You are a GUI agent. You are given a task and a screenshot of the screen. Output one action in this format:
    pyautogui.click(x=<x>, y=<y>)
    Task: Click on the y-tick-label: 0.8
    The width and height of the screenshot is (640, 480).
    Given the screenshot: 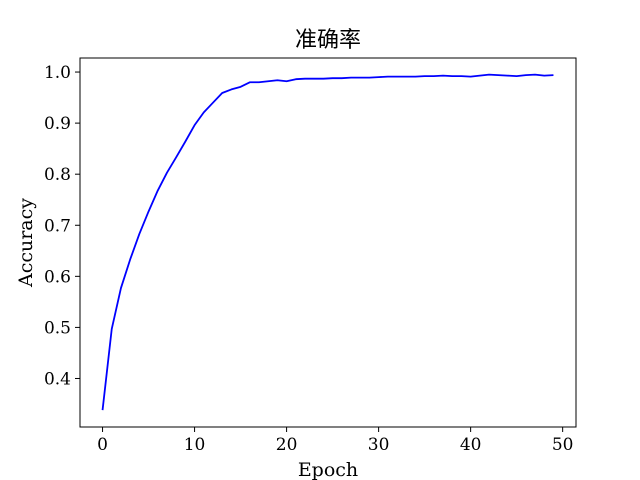 What is the action you would take?
    pyautogui.click(x=57, y=175)
    